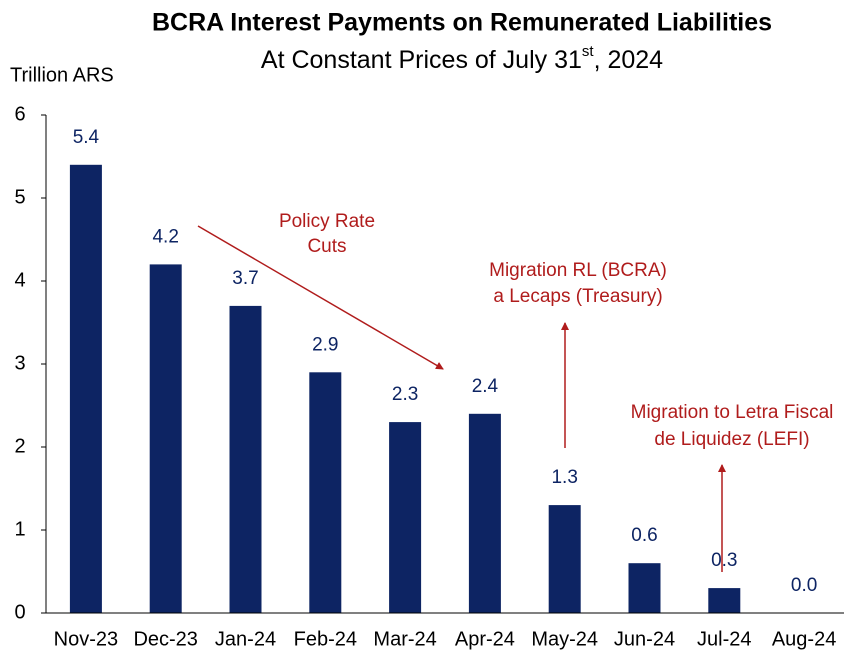 The height and width of the screenshot is (654, 850). Describe the element at coordinates (326, 246) in the screenshot. I see `annotation: Cuts` at that location.